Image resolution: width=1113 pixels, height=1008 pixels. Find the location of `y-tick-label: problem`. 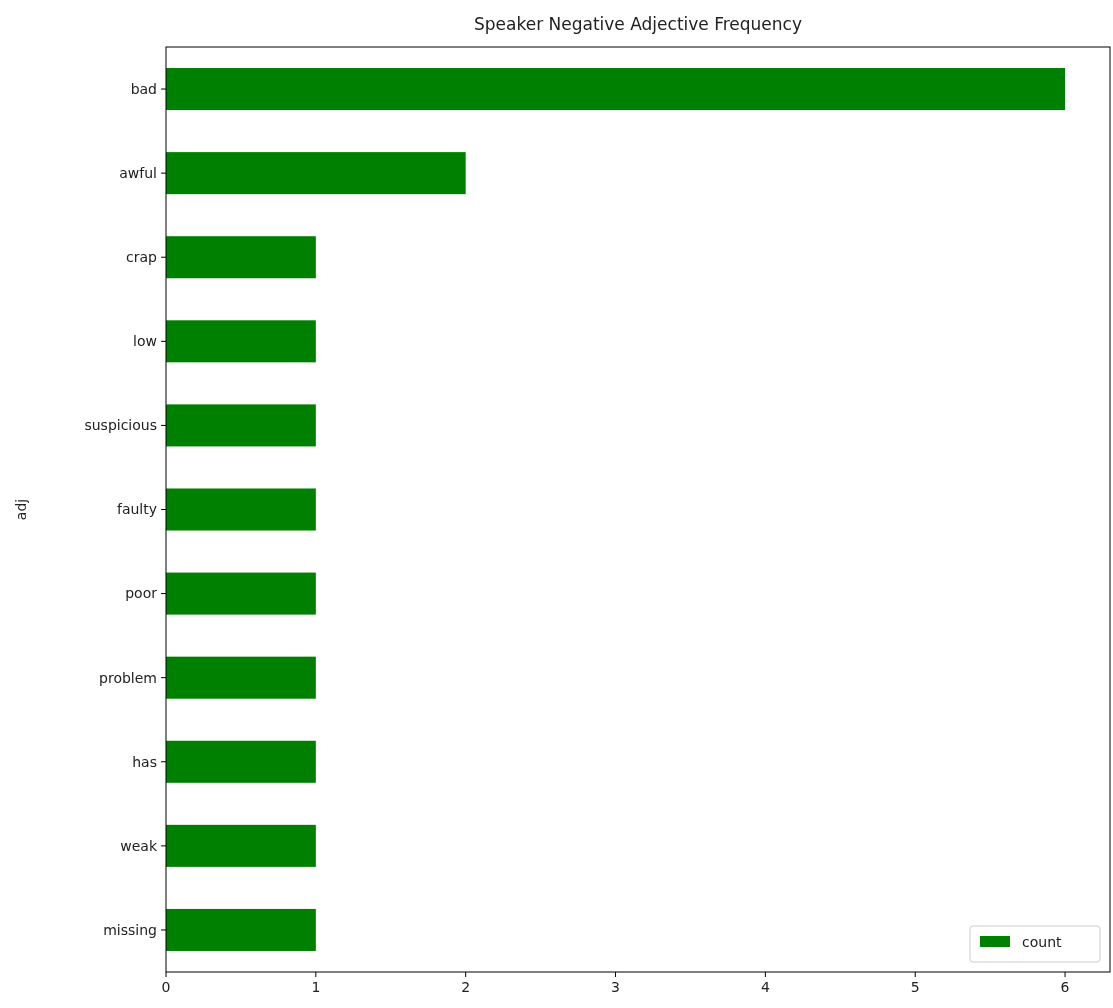

y-tick-label: problem is located at coordinates (128, 677).